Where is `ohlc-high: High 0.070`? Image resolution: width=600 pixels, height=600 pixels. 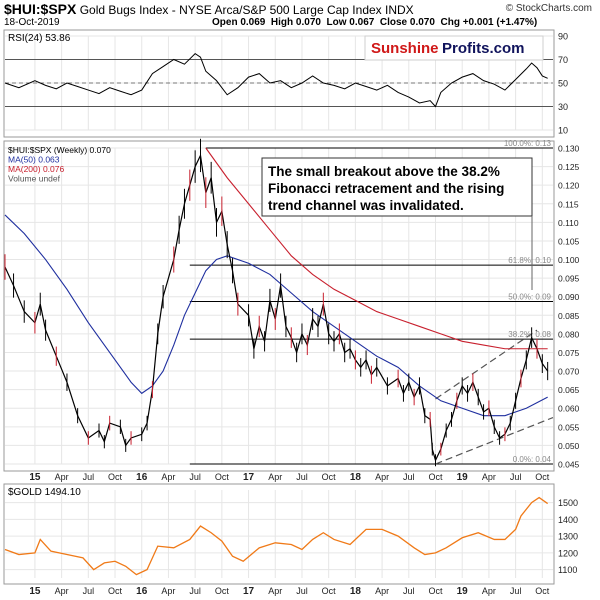 ohlc-high: High 0.070 is located at coordinates (295, 22).